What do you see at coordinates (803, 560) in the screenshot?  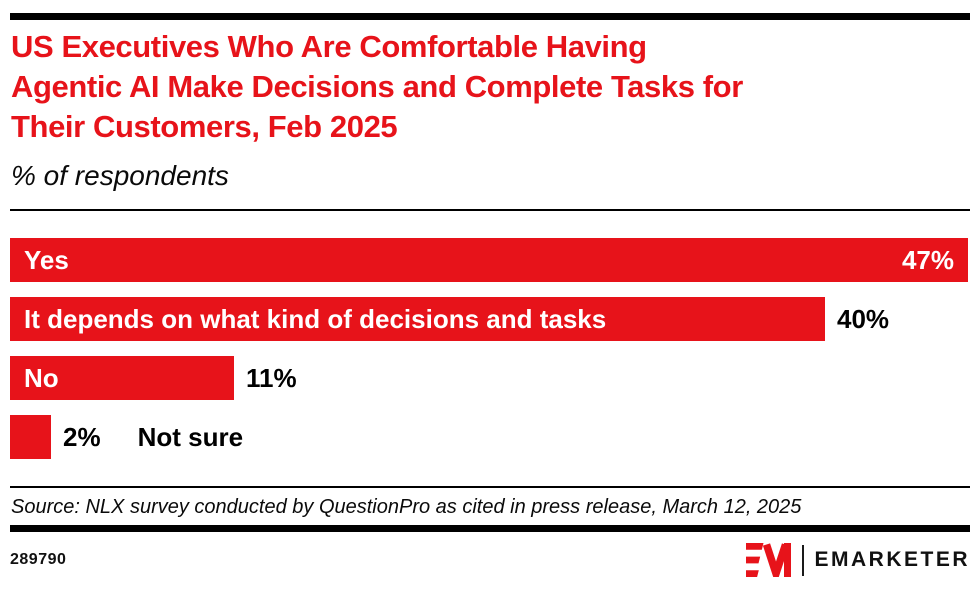 I see `logo-divider` at bounding box center [803, 560].